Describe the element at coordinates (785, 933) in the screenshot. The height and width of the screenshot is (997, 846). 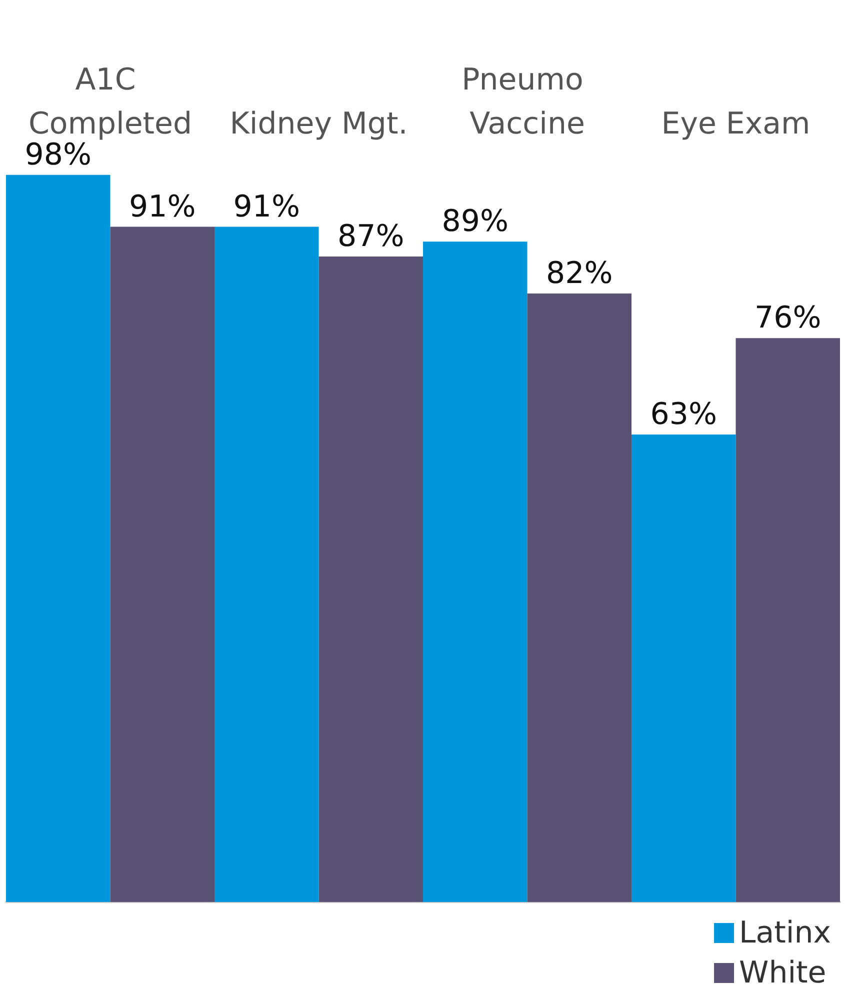
I see `legend-label: Latinx` at that location.